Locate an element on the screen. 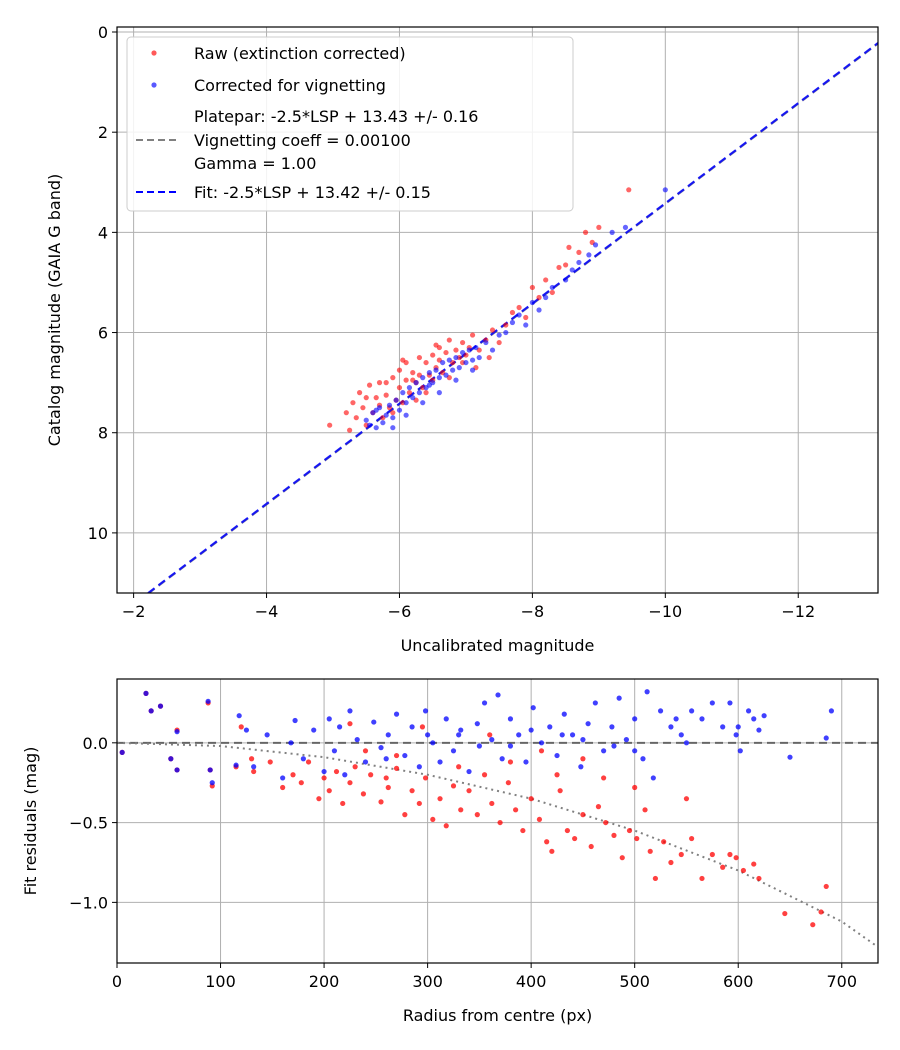 This screenshot has width=900, height=1050. top-x-tick-label: −4 is located at coordinates (267, 611).